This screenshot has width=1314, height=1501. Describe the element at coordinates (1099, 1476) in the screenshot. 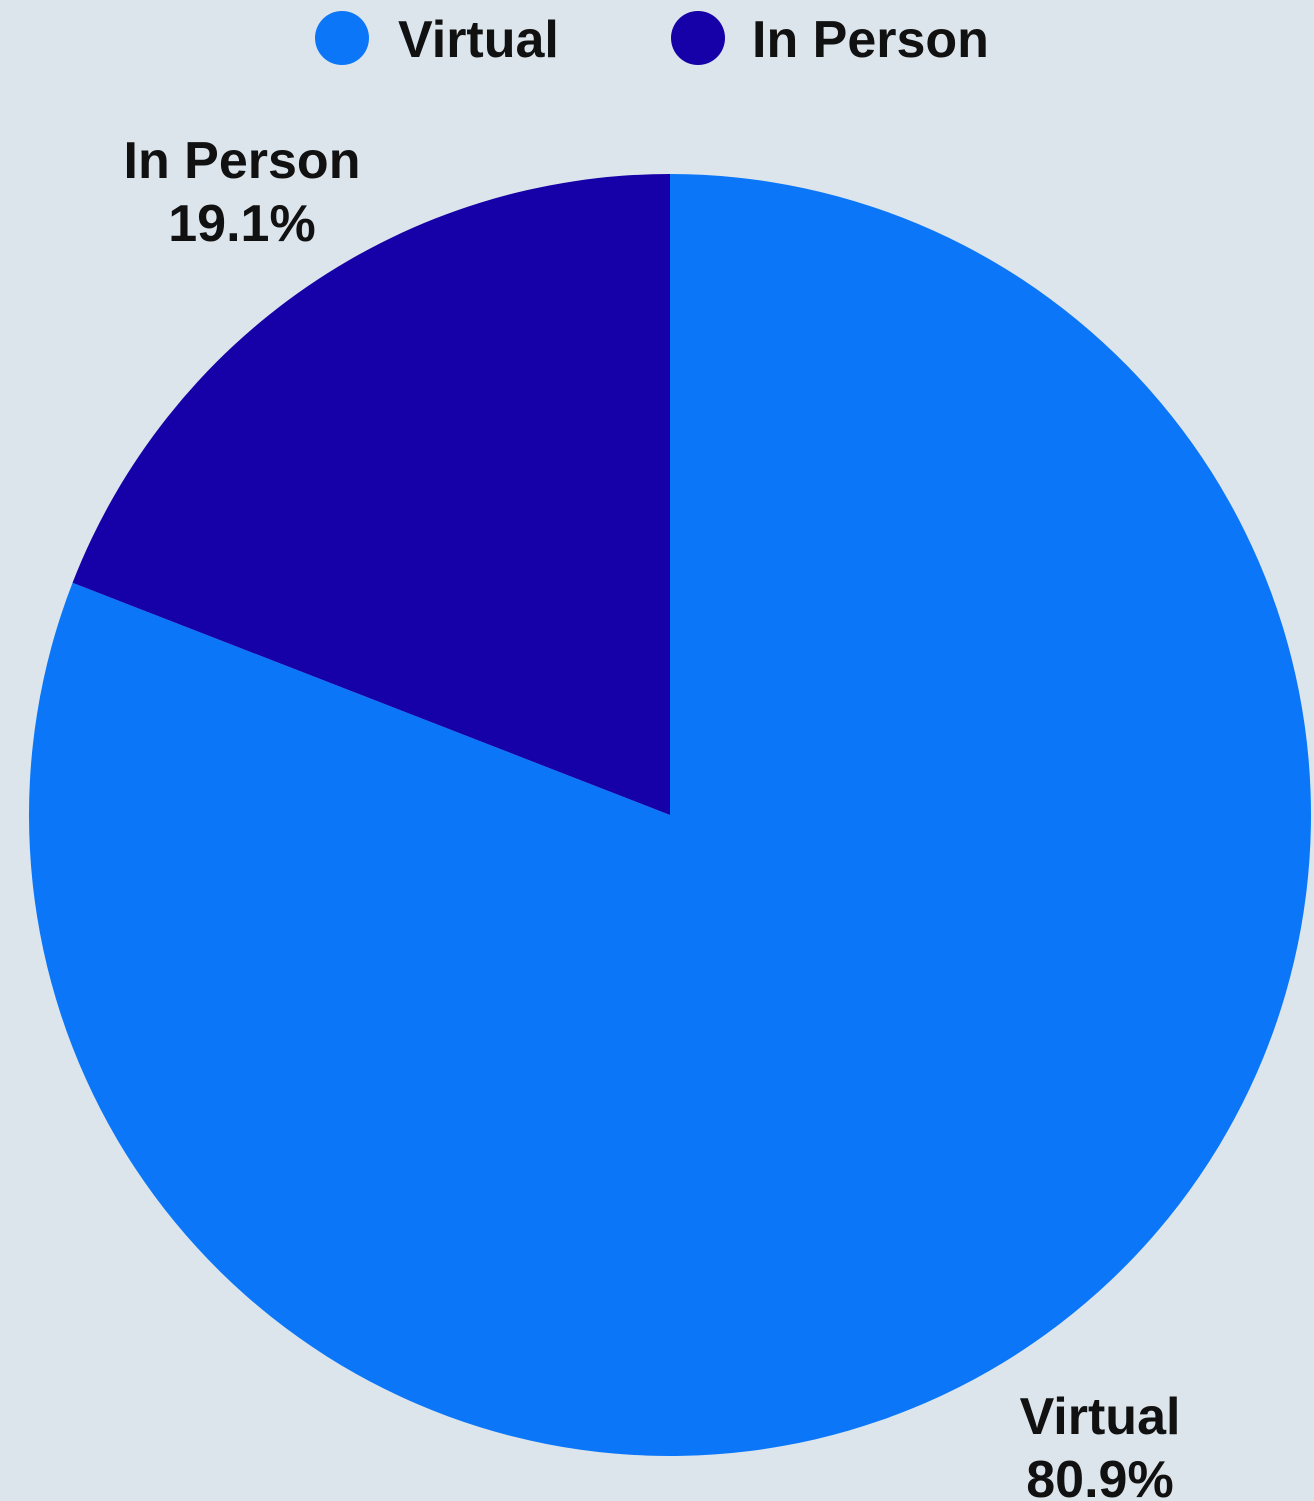

I see `slice-label-virtual-percent: 80.9%` at that location.